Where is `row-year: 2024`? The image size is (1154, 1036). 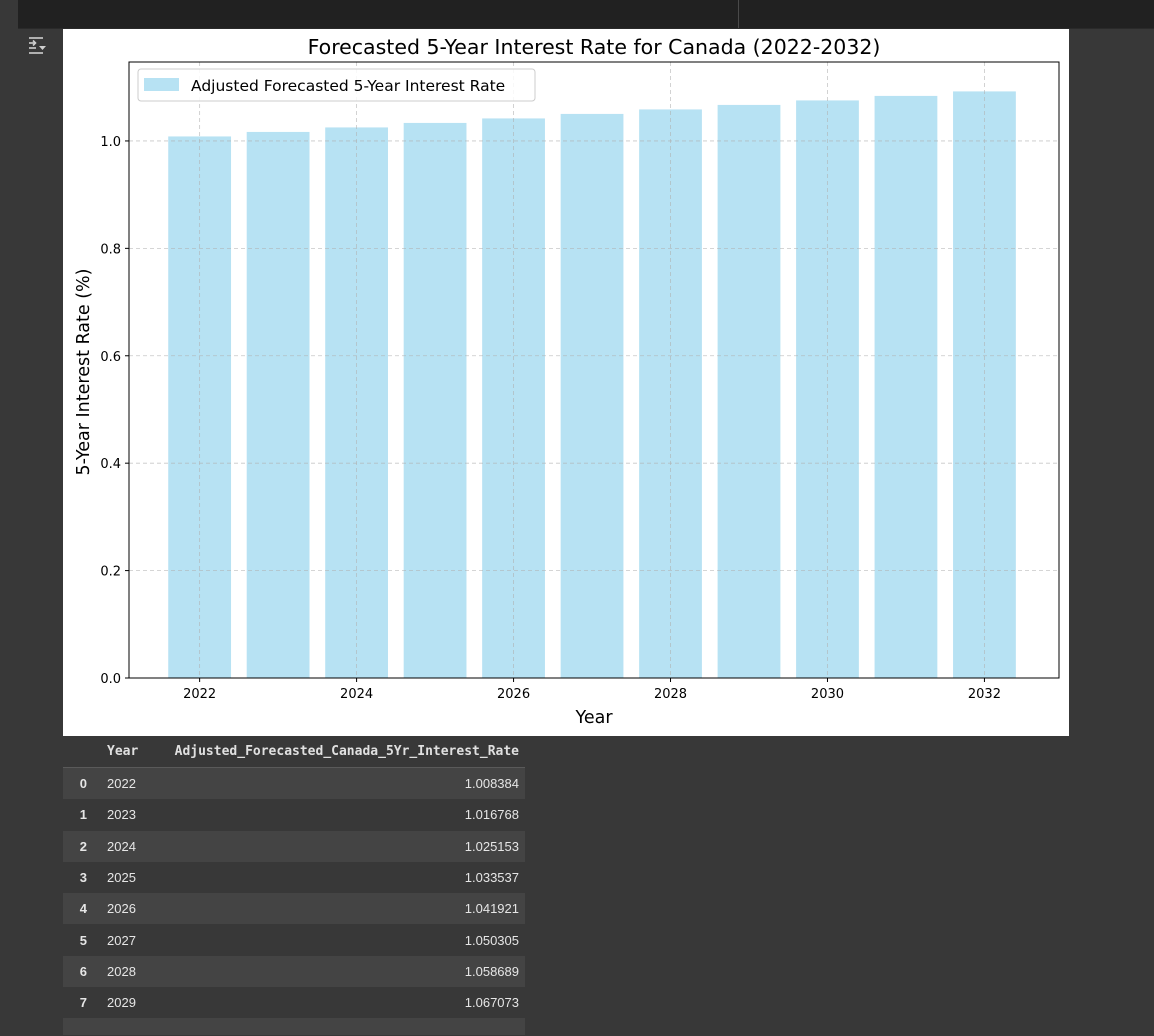 row-year: 2024 is located at coordinates (124, 846).